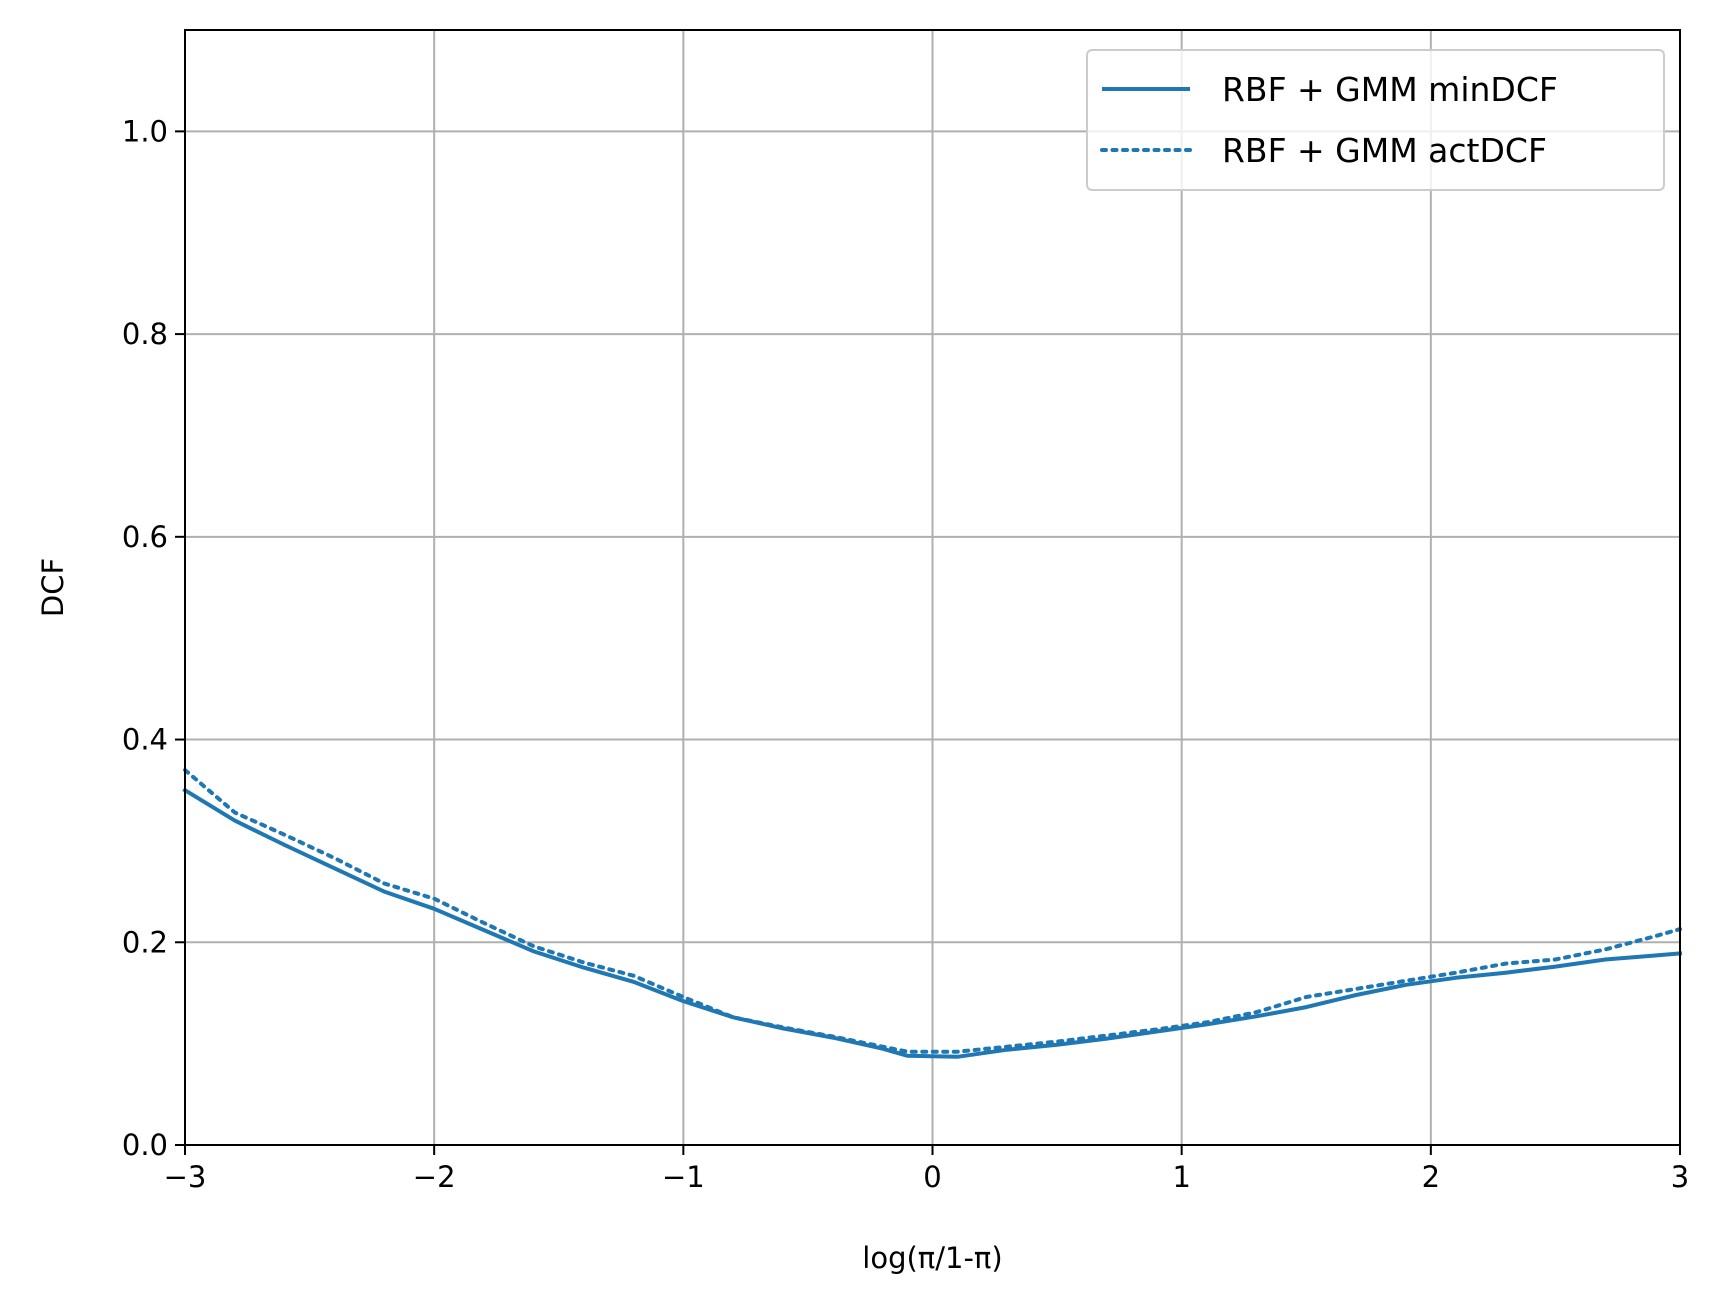 This screenshot has height=1298, width=1715. I want to click on y-tick-label: 0.8, so click(145, 334).